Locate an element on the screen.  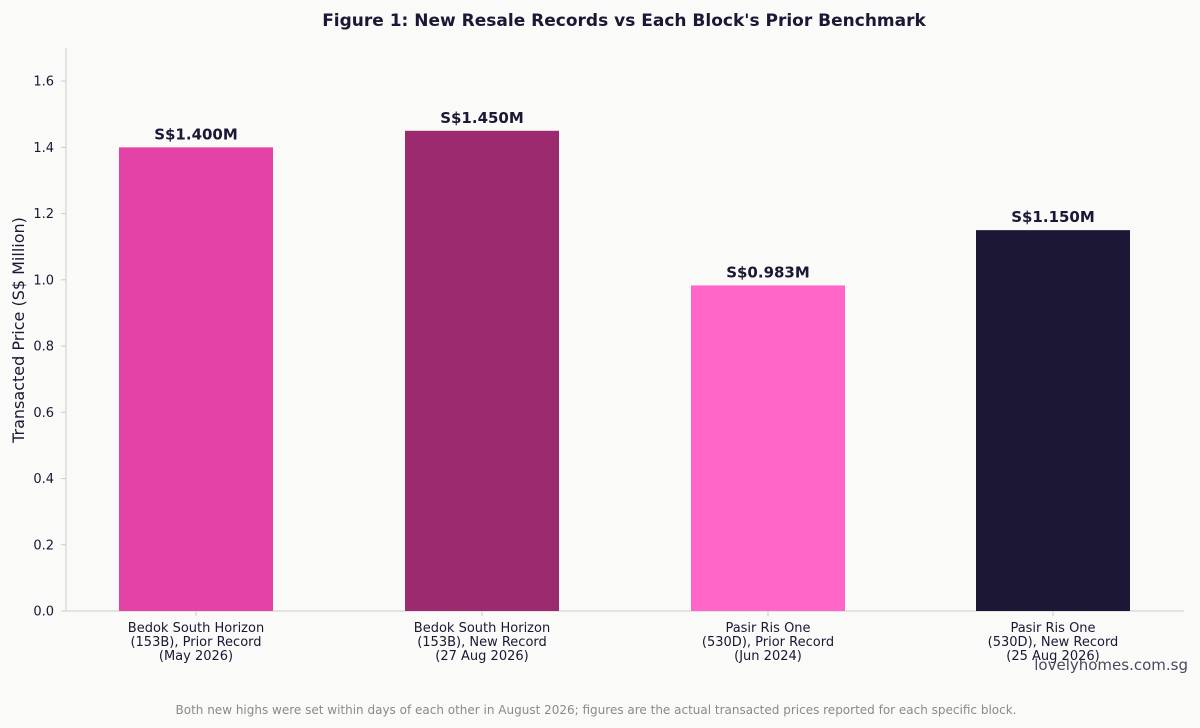
y-tick-label: 0.4 is located at coordinates (43, 479).